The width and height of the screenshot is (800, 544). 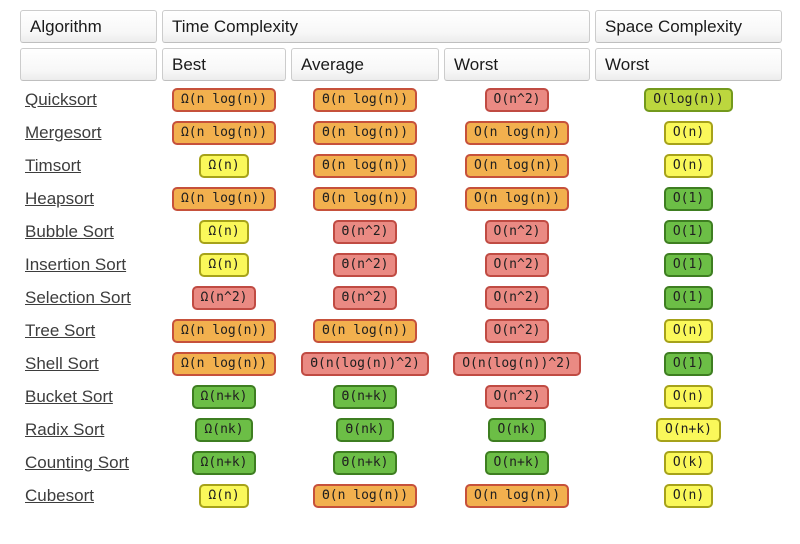 I want to click on header-row-cases: Best Average Worst Worst, so click(x=401, y=64).